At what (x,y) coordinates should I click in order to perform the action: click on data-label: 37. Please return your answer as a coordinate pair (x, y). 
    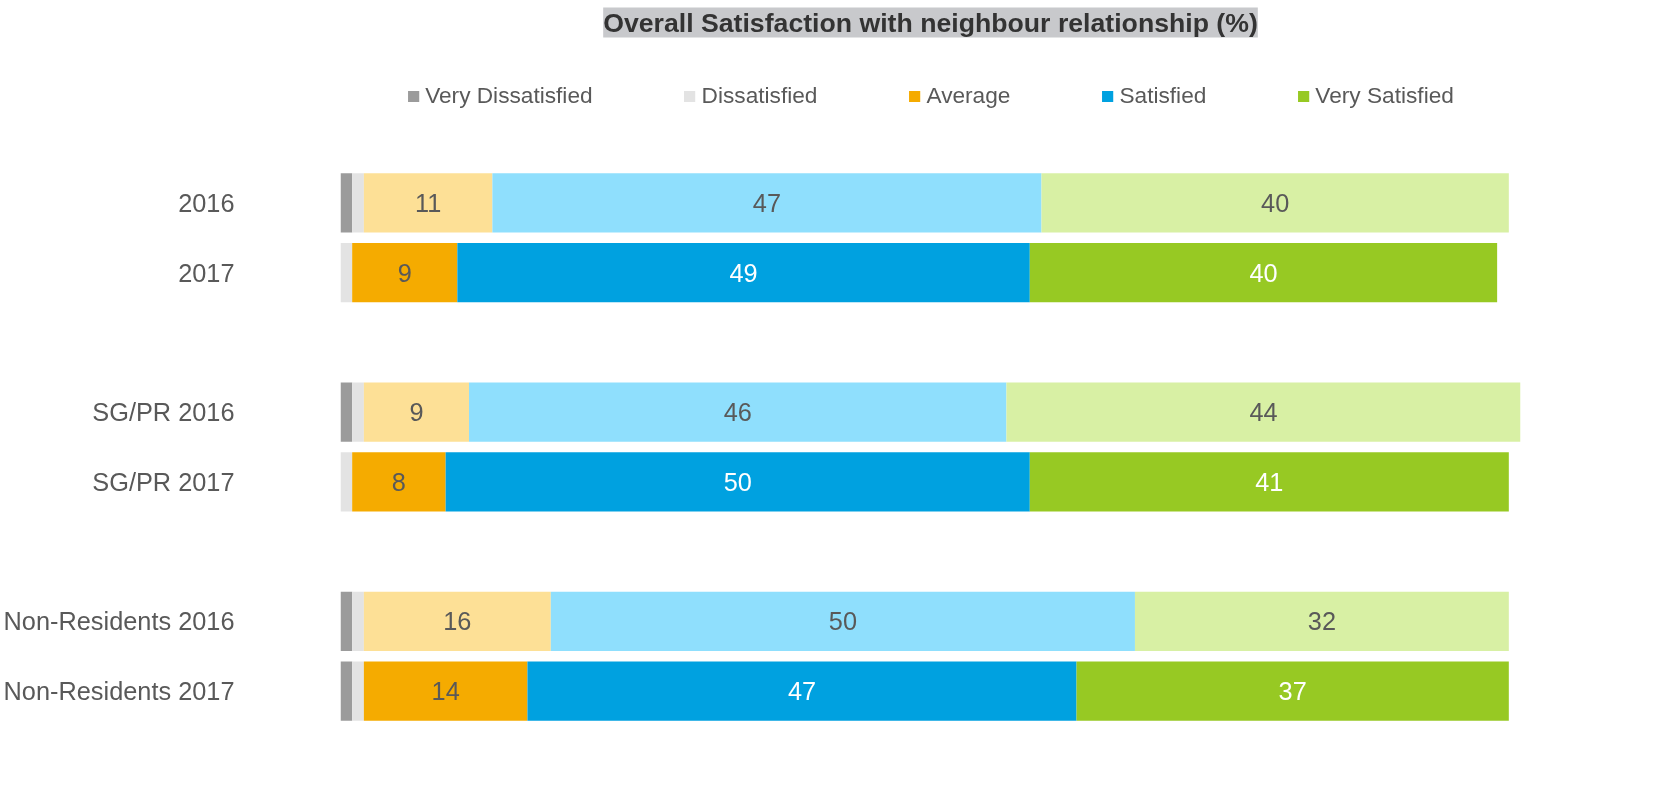
    Looking at the image, I should click on (1292, 691).